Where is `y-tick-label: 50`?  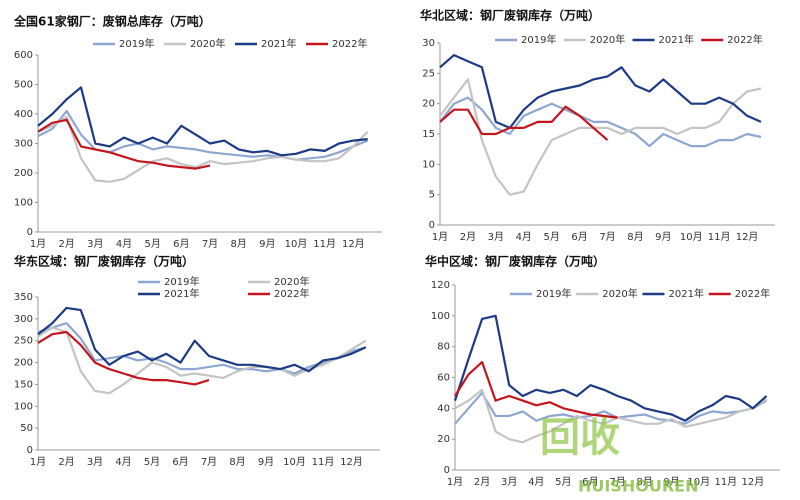
y-tick-label: 50 is located at coordinates (26, 428).